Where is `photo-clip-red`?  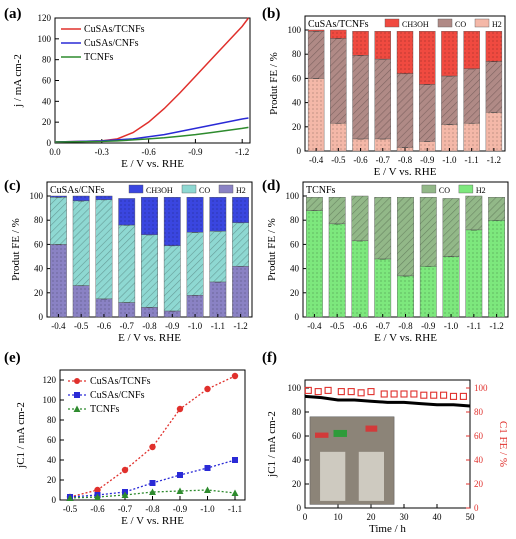 photo-clip-red is located at coordinates (371, 428).